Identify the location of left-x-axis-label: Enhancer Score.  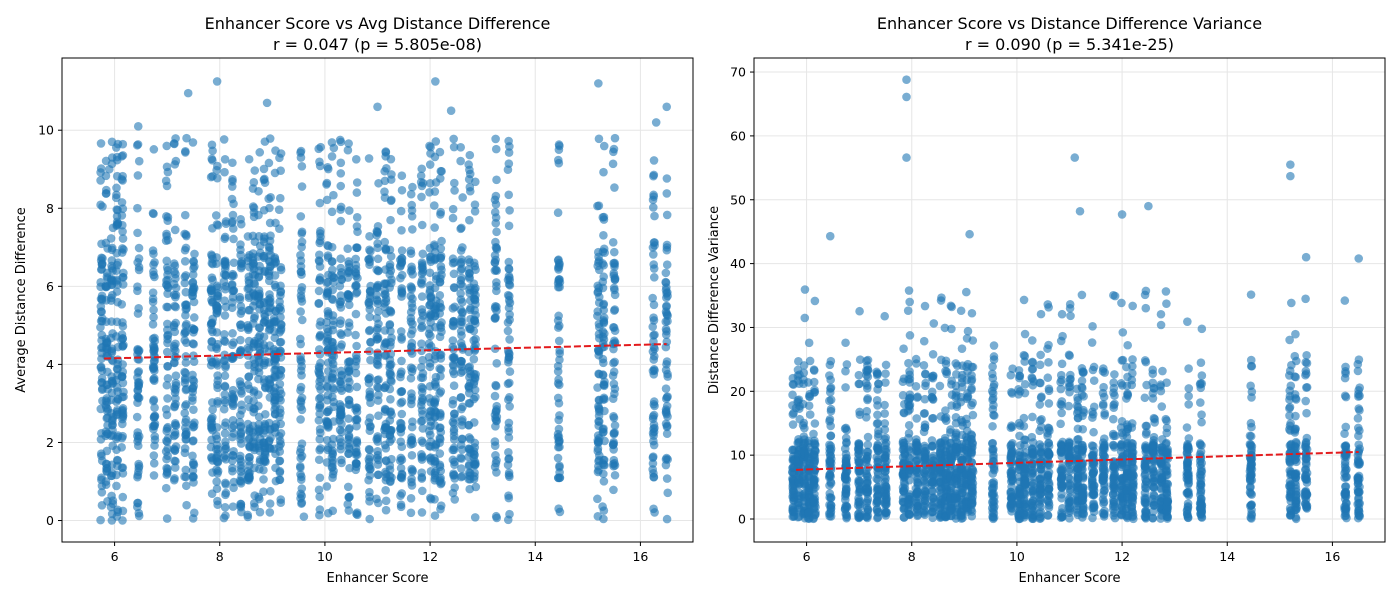
(378, 578).